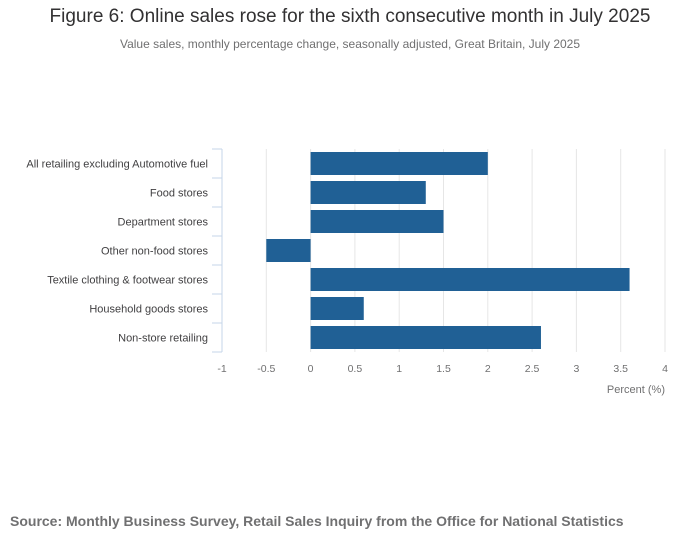 The image size is (700, 549). Describe the element at coordinates (532, 369) in the screenshot. I see `x-tick-label: 2.5` at that location.